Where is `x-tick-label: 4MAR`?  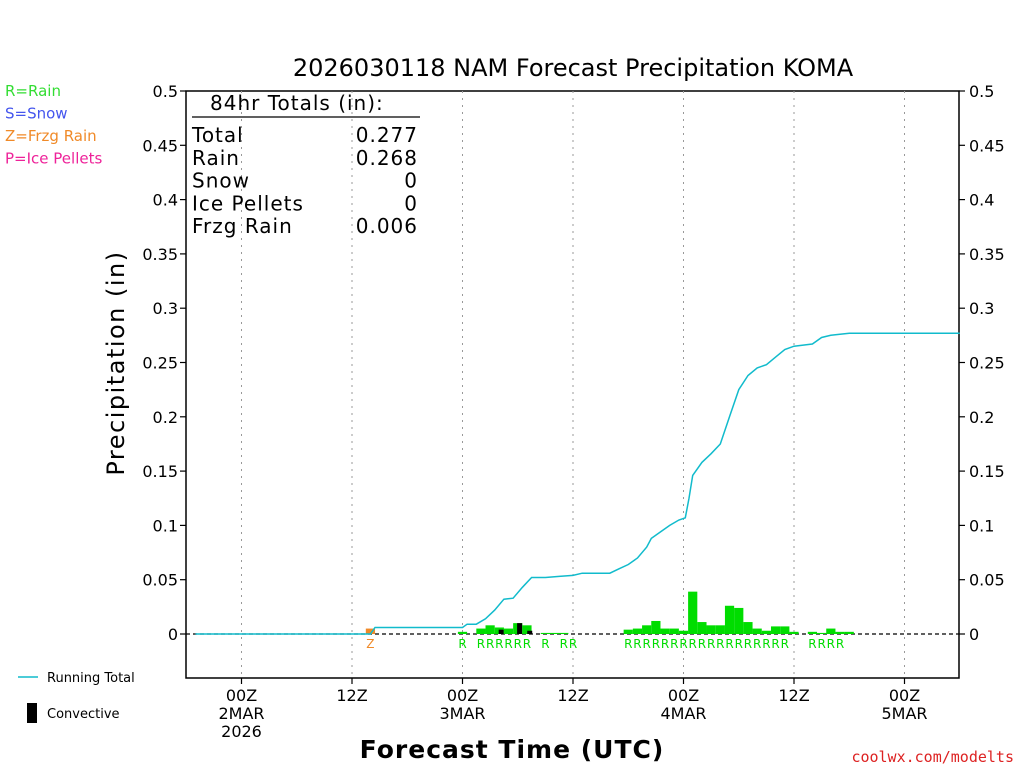
x-tick-label: 4MAR is located at coordinates (683, 713).